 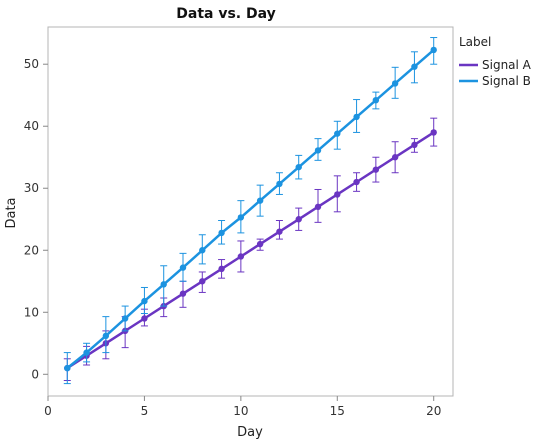 What do you see at coordinates (31, 64) in the screenshot?
I see `y-tick-label: 50` at bounding box center [31, 64].